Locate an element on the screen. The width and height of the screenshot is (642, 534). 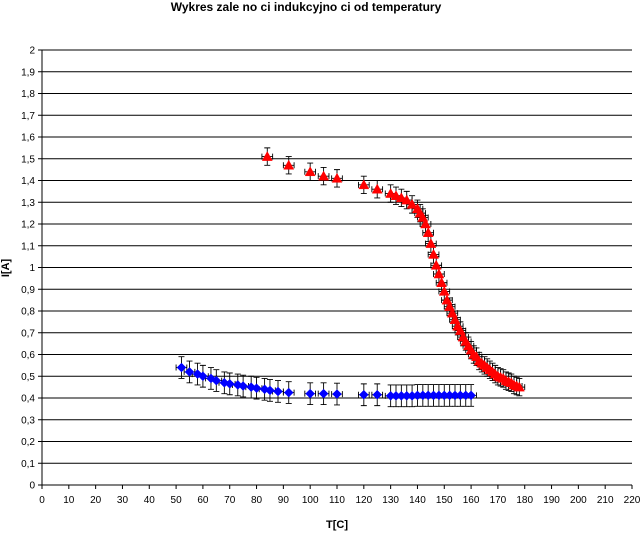
y-tick-label: 1,6 is located at coordinates (28, 138).